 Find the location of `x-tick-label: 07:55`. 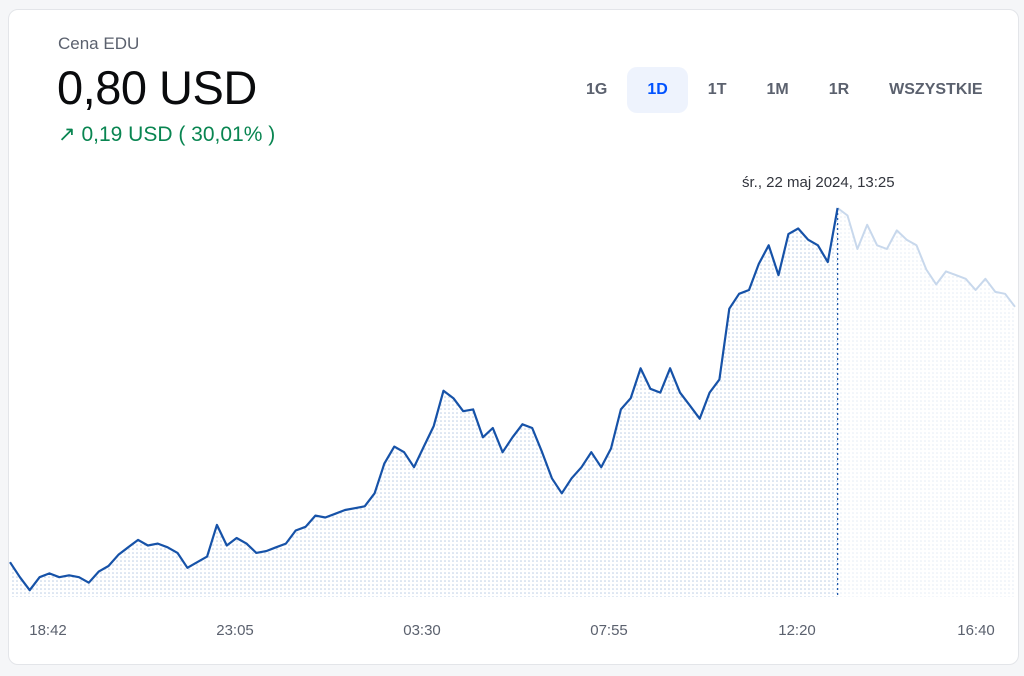

x-tick-label: 07:55 is located at coordinates (609, 630).